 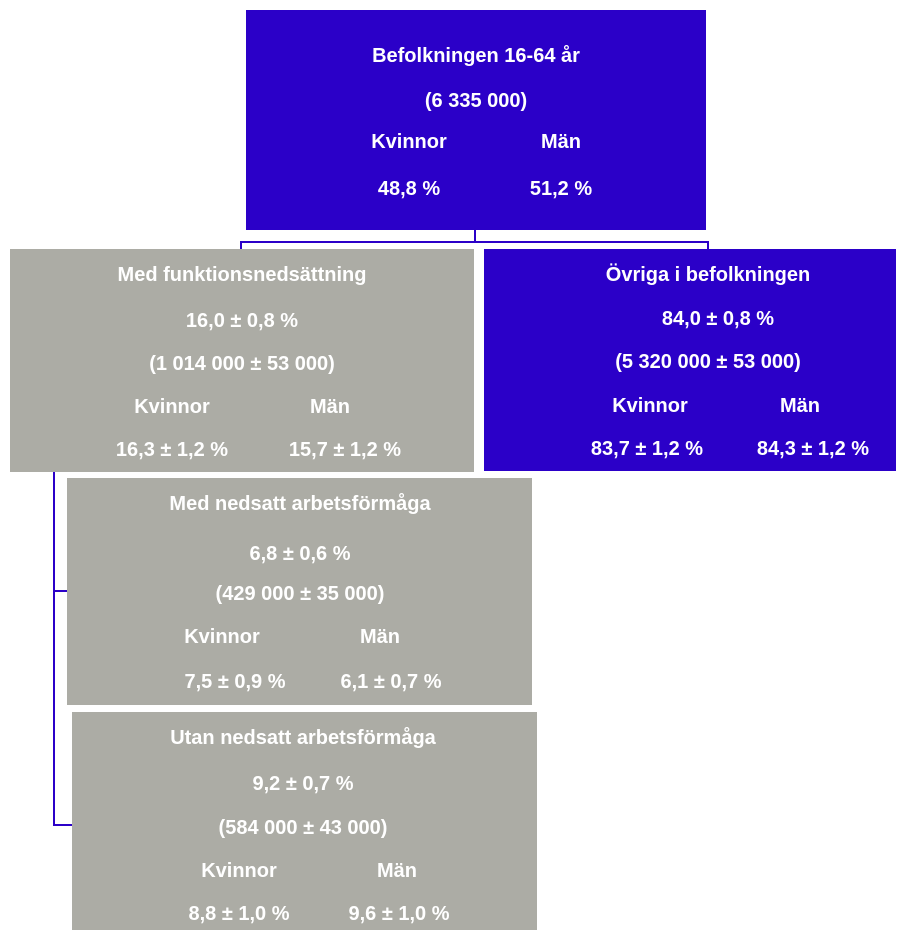 I want to click on reduced-capacity-count: (429 000 ± 35 000), so click(x=300, y=594).